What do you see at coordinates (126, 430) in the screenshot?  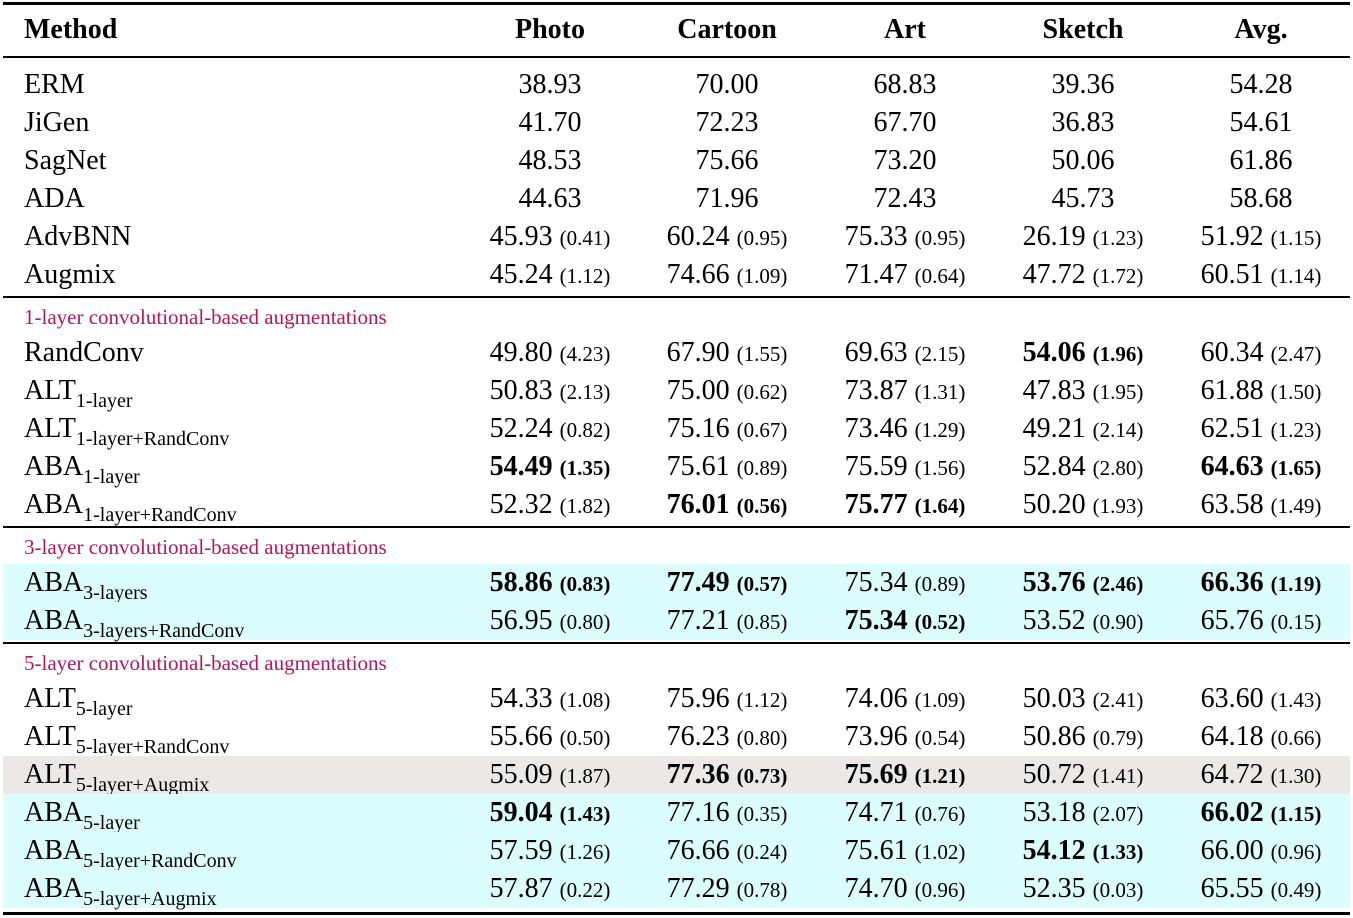 I see `method-name: ALT1-layer+RandConv` at bounding box center [126, 430].